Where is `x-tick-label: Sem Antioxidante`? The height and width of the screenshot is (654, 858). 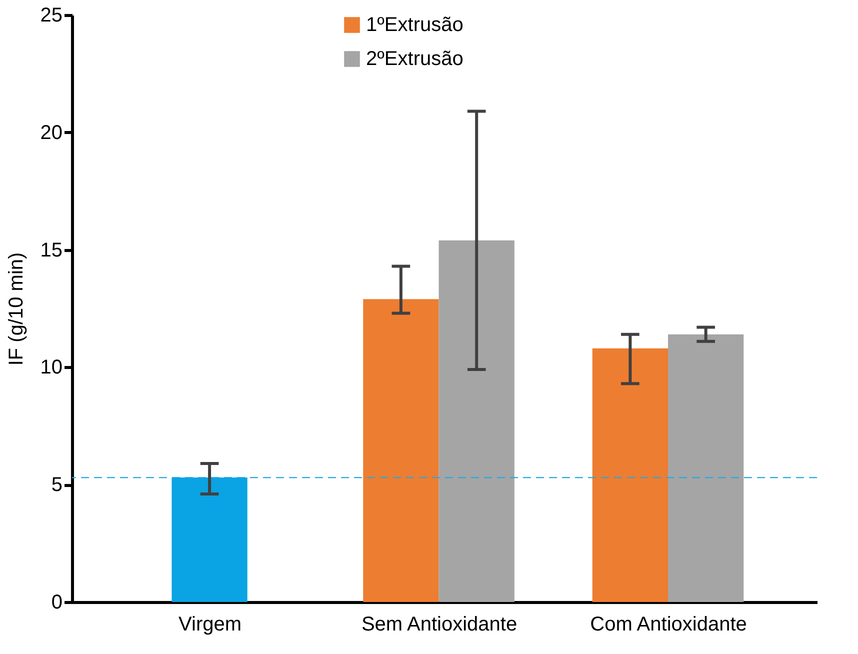 x-tick-label: Sem Antioxidante is located at coordinates (439, 625).